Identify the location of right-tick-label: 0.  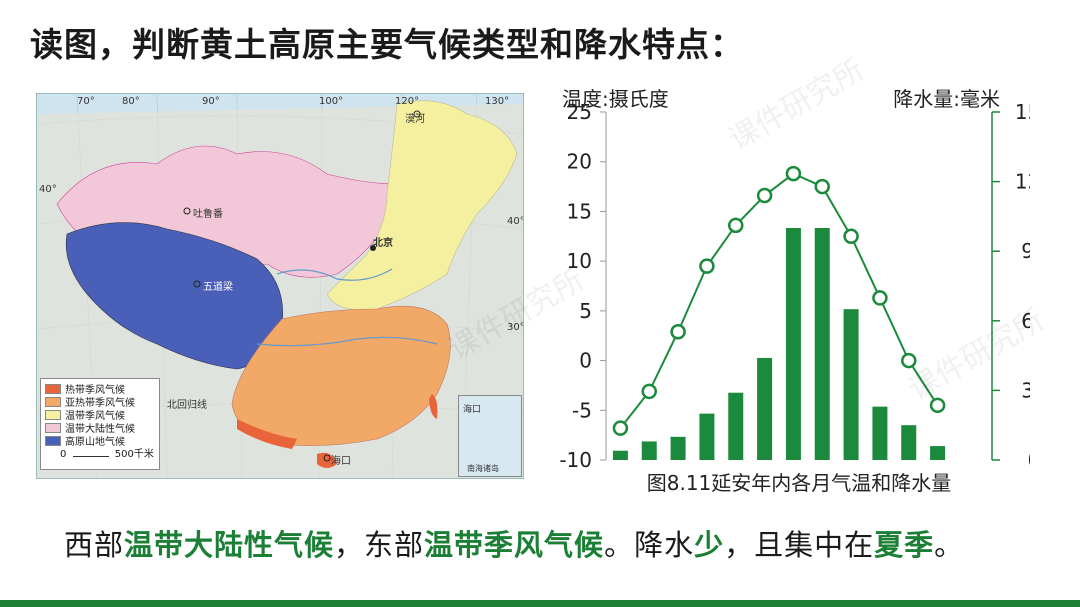
(1029, 460).